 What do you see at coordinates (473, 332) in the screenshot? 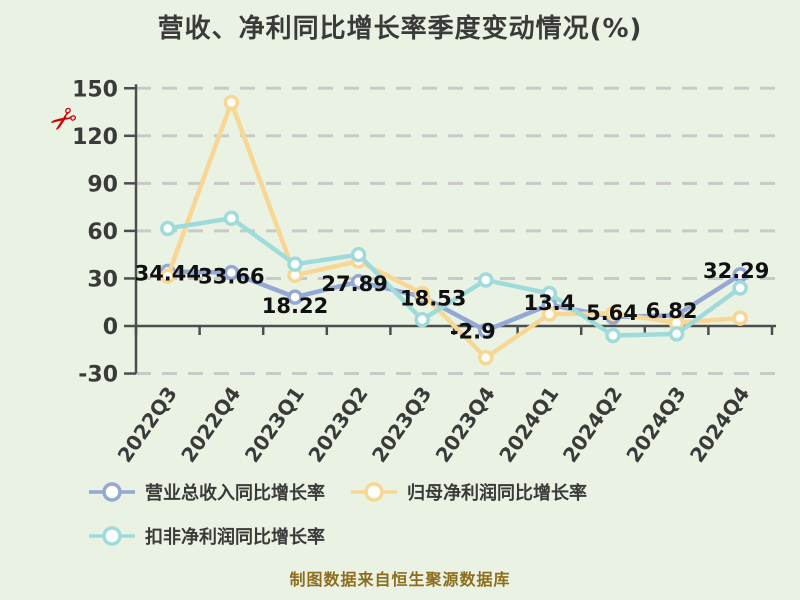
I see `data-label: -2.9` at bounding box center [473, 332].